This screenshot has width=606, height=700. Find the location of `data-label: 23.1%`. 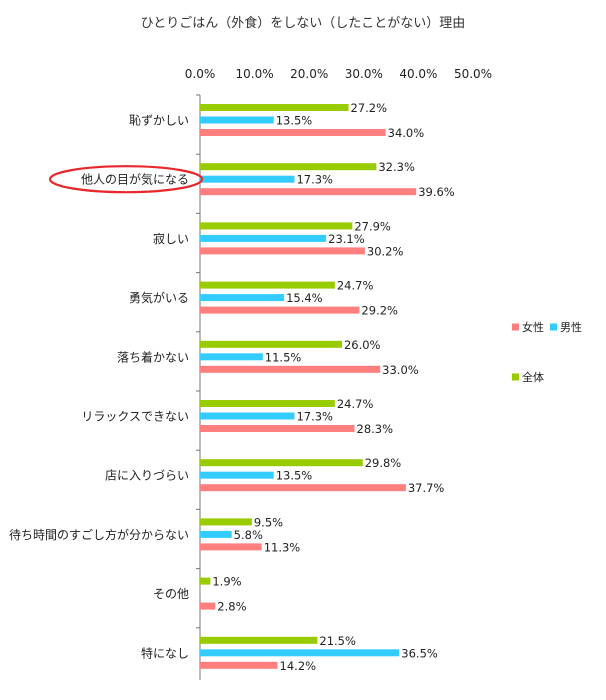

data-label: 23.1% is located at coordinates (346, 239).